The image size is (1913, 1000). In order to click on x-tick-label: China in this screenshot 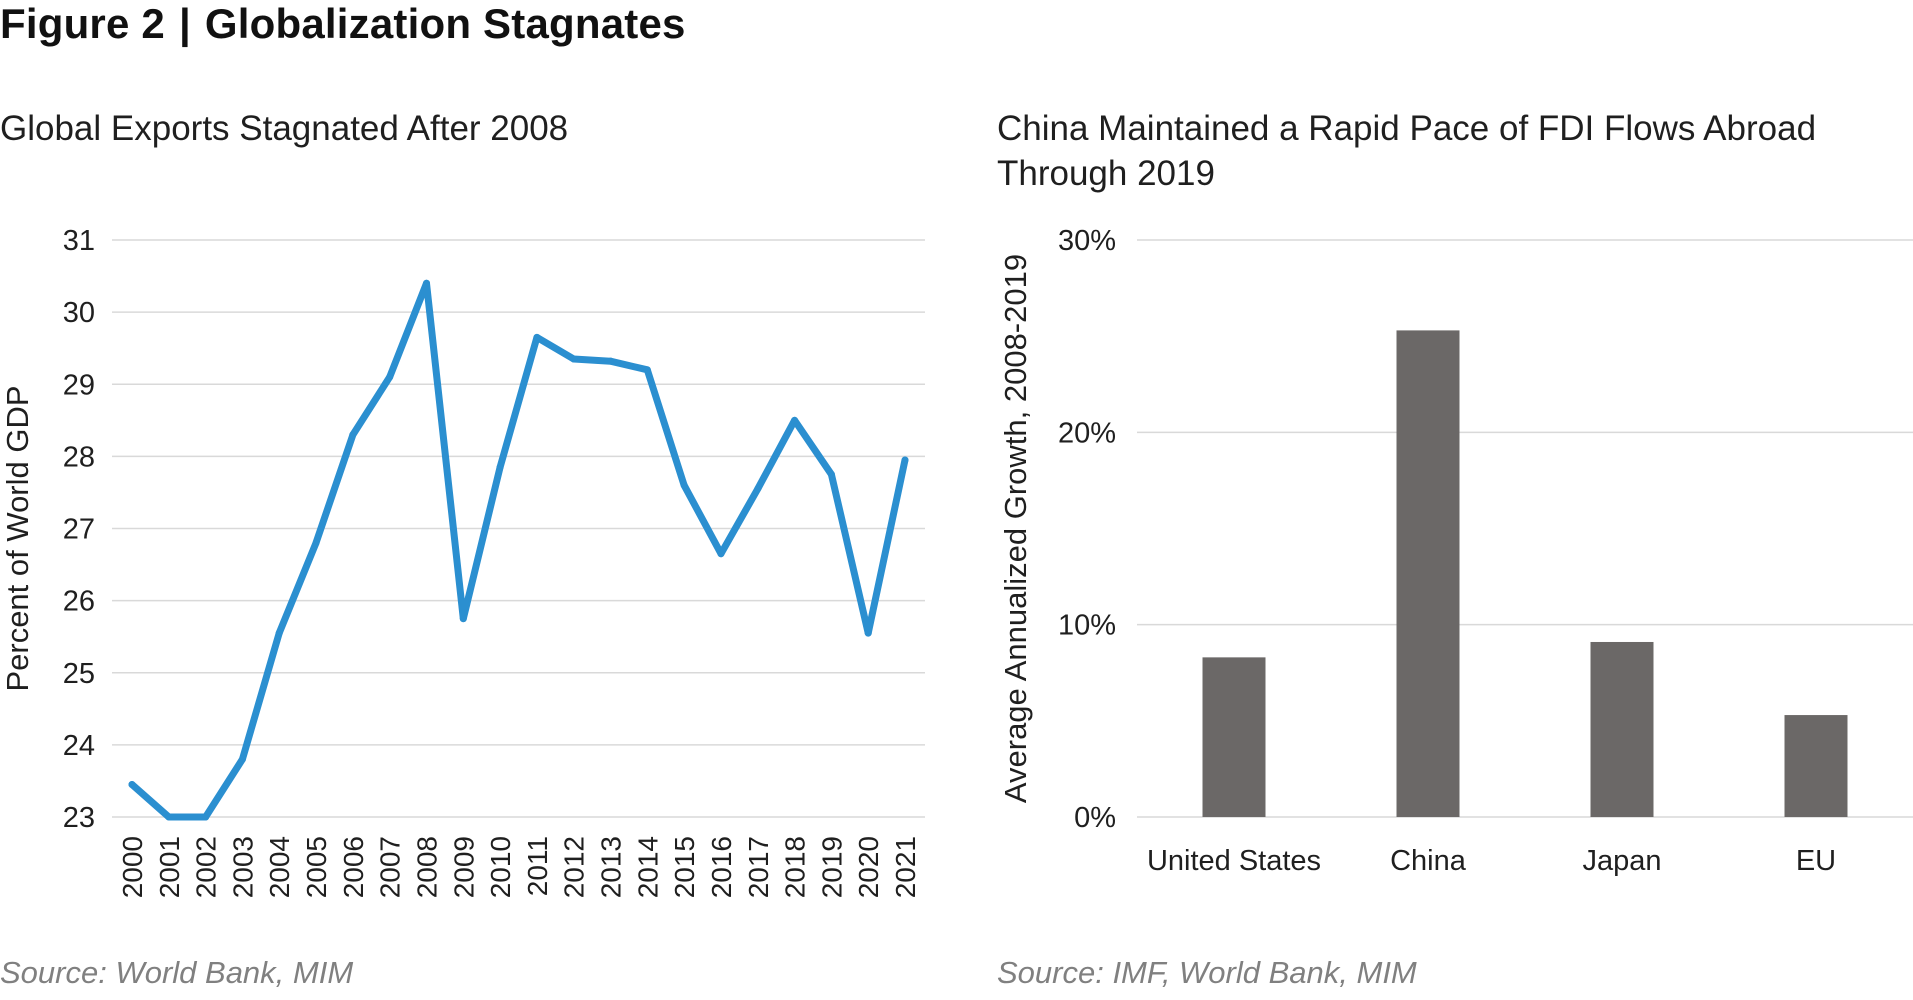, I will do `click(1428, 861)`.